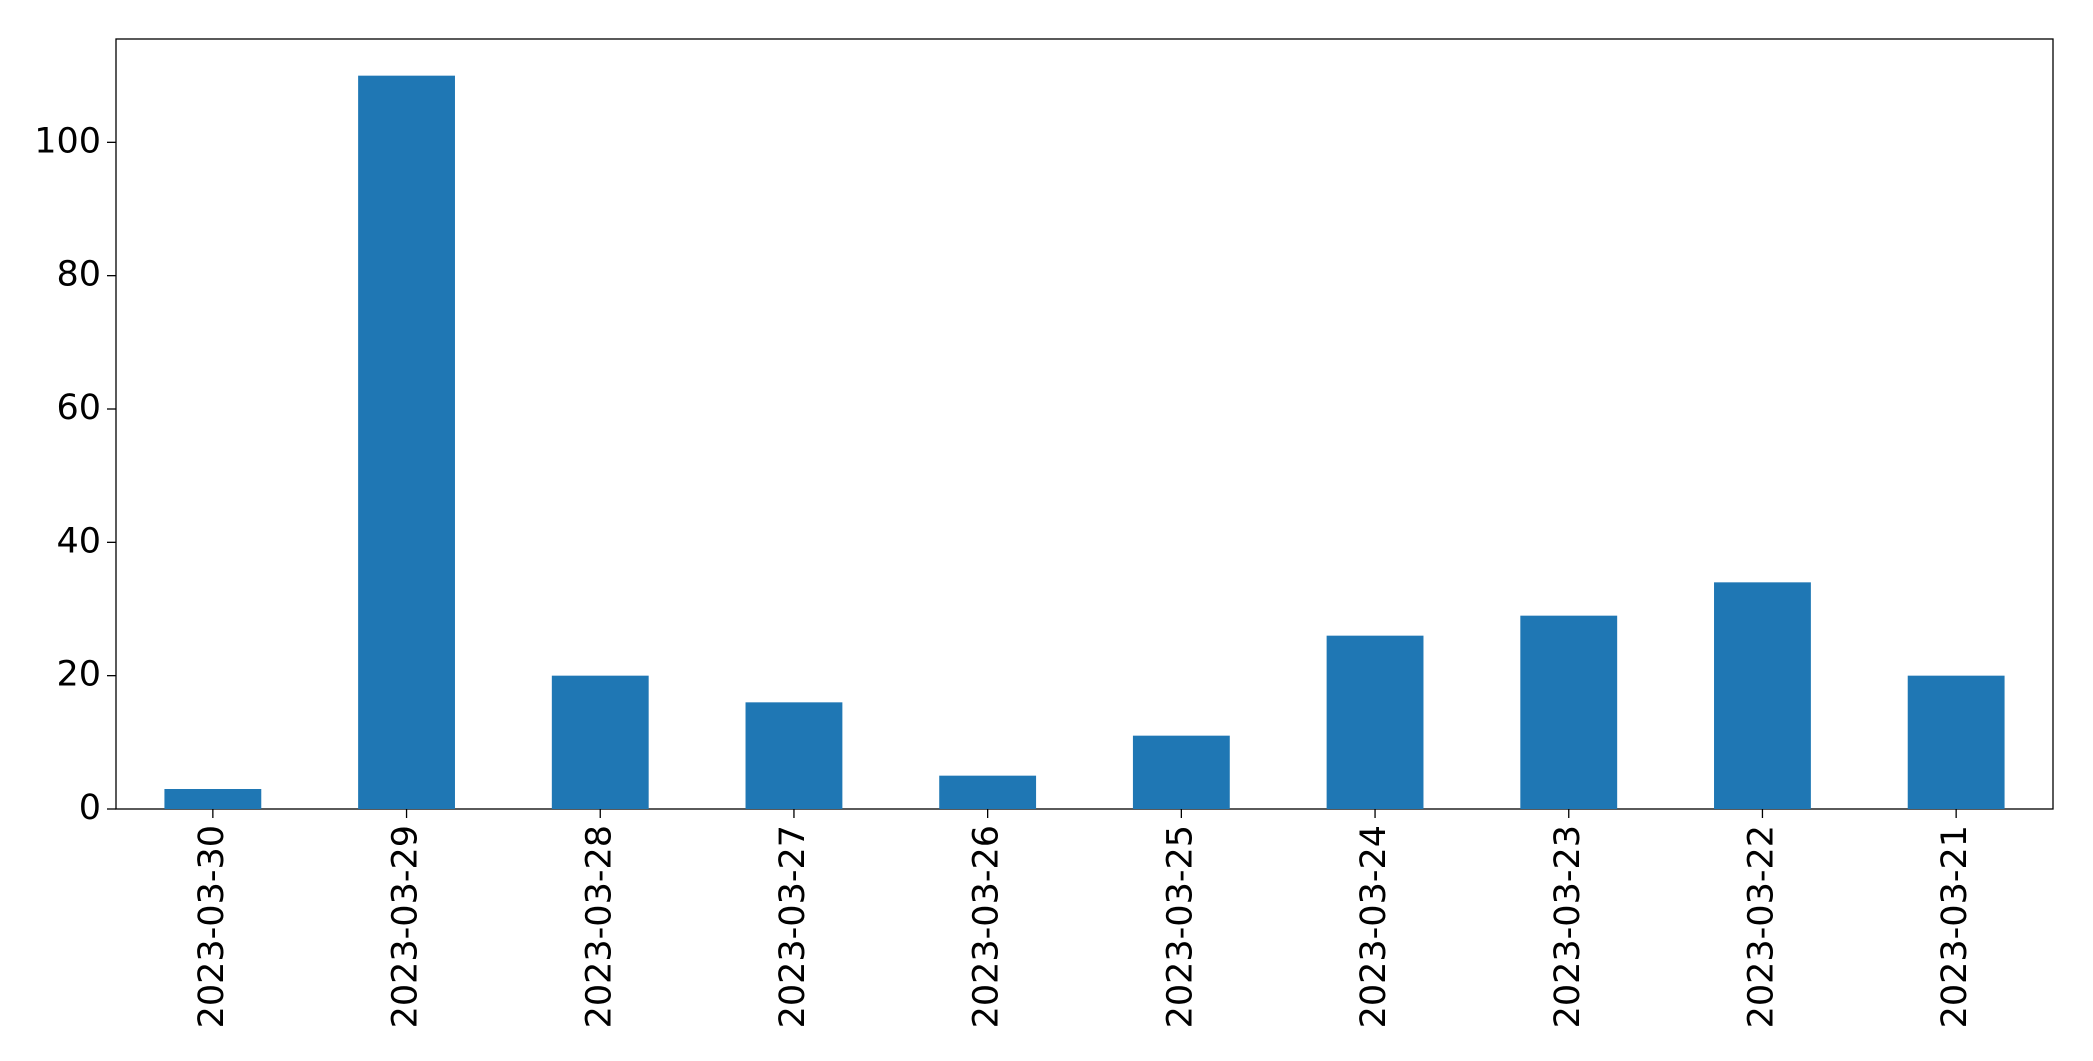 This screenshot has width=2093, height=1061. Describe the element at coordinates (406, 926) in the screenshot. I see `x-tick-label: 2023-03-29` at that location.